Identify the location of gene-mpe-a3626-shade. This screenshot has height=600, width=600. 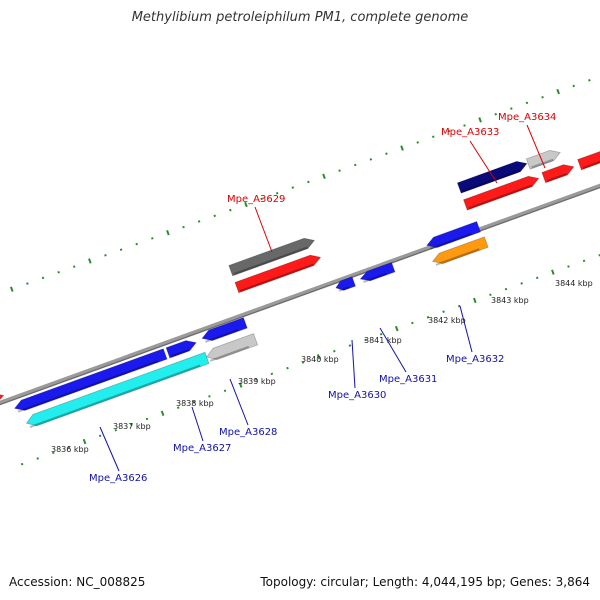
(115, 396).